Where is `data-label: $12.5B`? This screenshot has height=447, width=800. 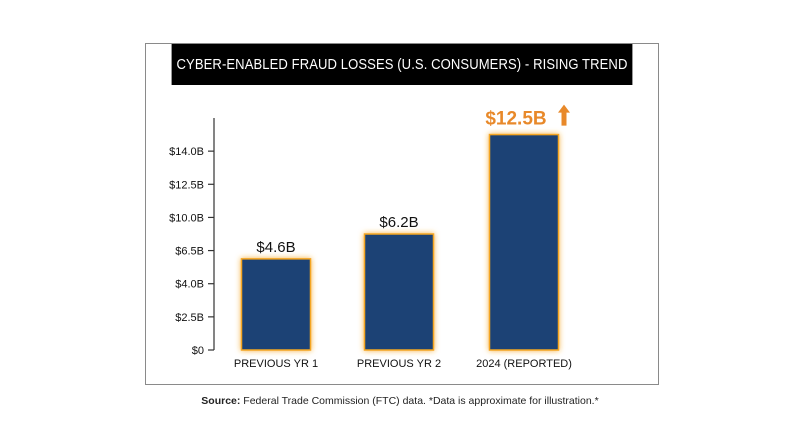
data-label: $12.5B is located at coordinates (515, 119).